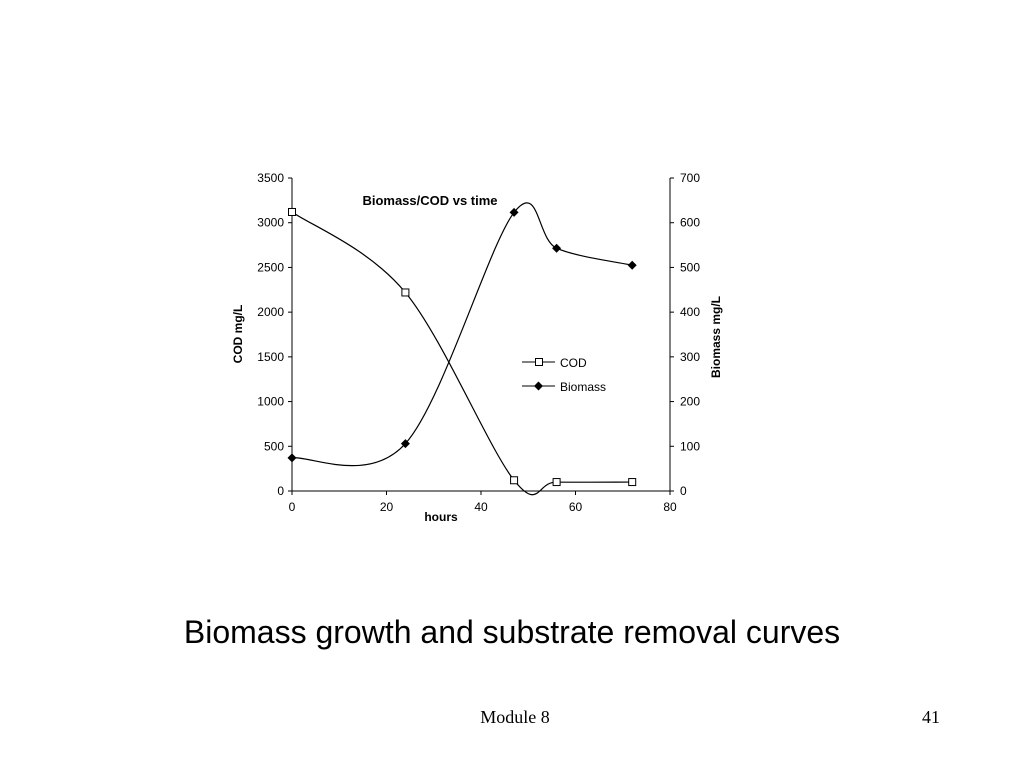  What do you see at coordinates (539, 362) in the screenshot?
I see `legend-marker-cod` at bounding box center [539, 362].